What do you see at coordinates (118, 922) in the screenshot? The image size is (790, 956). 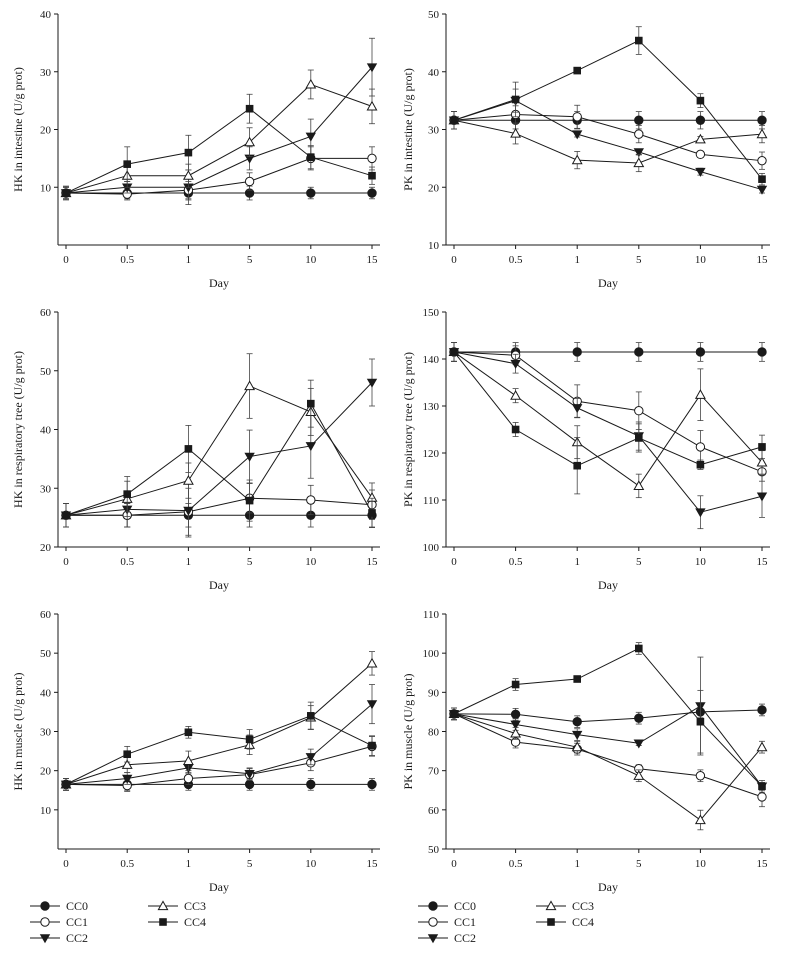 I see `legend-1: CC0 CC1 CC2 CC3 CC4` at bounding box center [118, 922].